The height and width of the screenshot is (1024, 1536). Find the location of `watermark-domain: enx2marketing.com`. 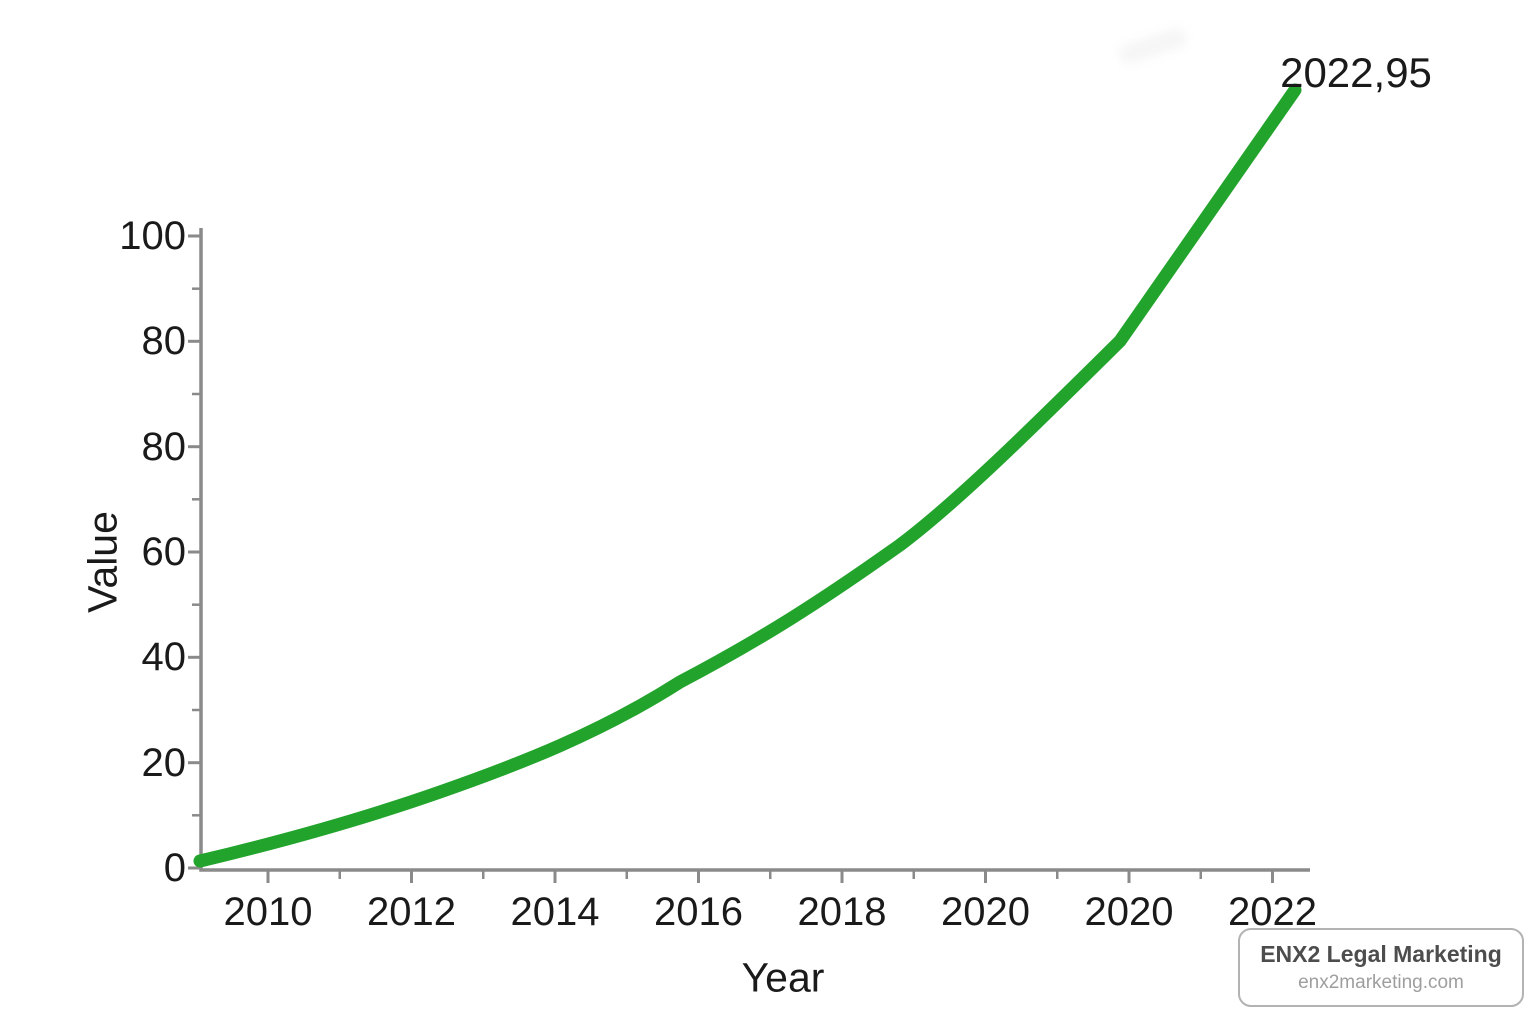

watermark-domain: enx2marketing.com is located at coordinates (1381, 982).